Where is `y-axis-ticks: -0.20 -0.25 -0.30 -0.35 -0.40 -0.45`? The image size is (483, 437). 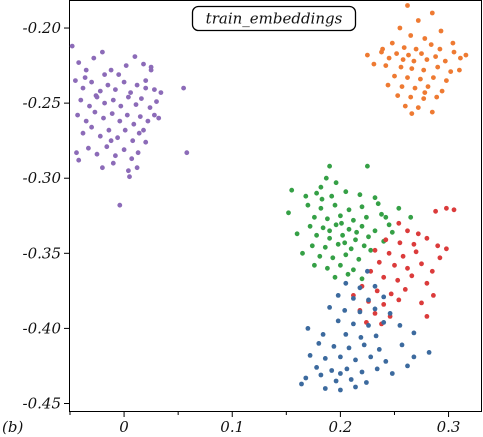
y-axis-ticks: -0.20 -0.25 -0.30 -0.35 -0.40 -0.45 is located at coordinates (46, 215).